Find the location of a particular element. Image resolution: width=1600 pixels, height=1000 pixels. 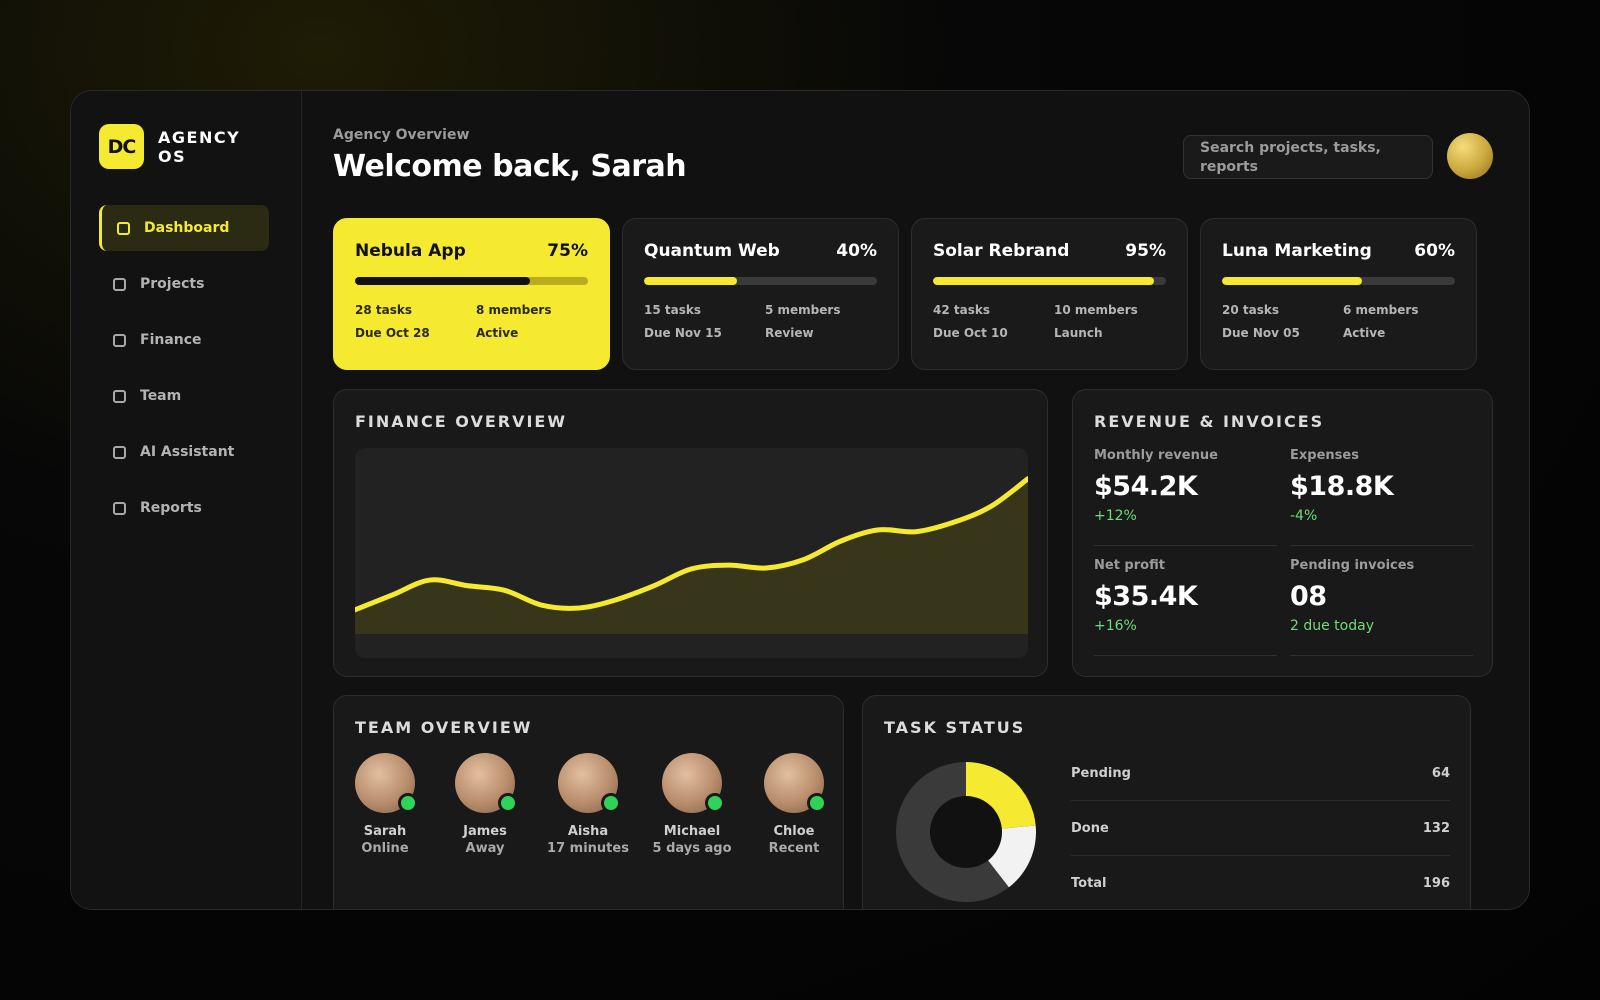

project-percent: 60% is located at coordinates (1434, 251).